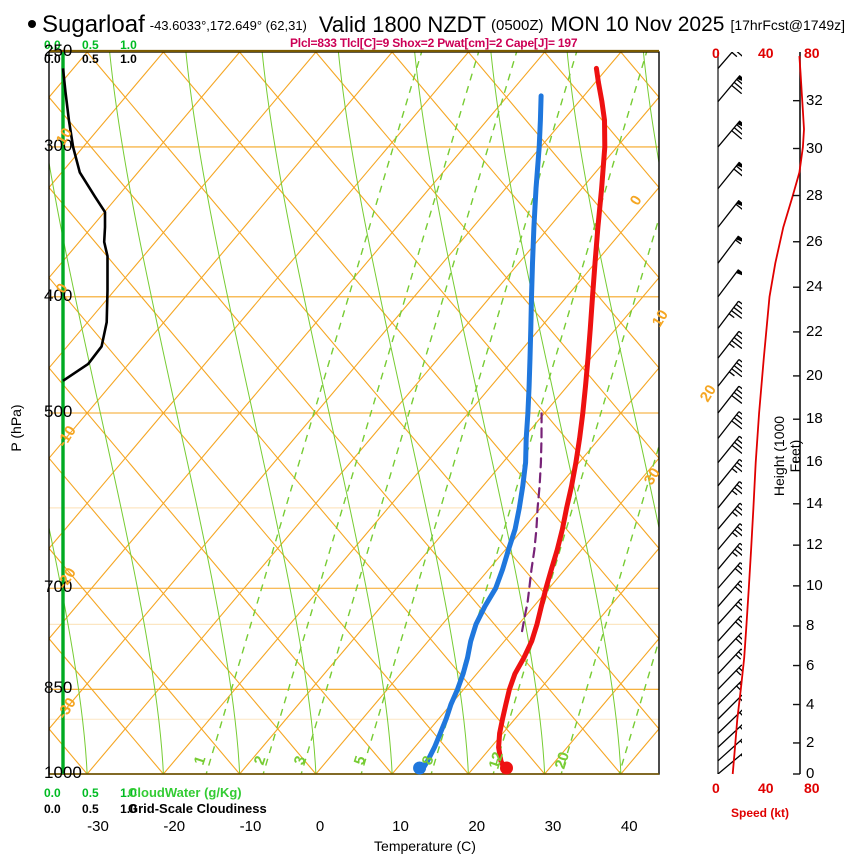  What do you see at coordinates (788, 25) in the screenshot?
I see `forecast-hour: [17hrFcst@1749z]` at bounding box center [788, 25].